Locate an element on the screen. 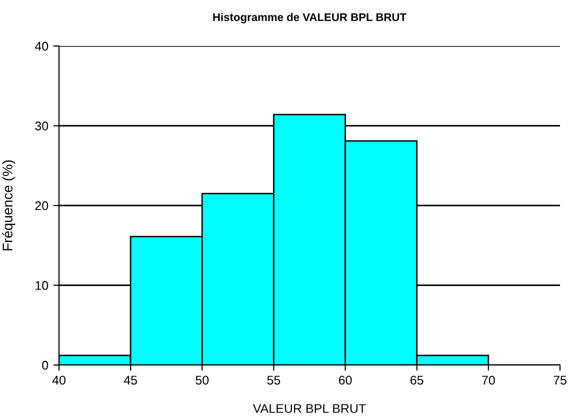 The width and height of the screenshot is (573, 416). x-tick-label: 55 is located at coordinates (273, 380).